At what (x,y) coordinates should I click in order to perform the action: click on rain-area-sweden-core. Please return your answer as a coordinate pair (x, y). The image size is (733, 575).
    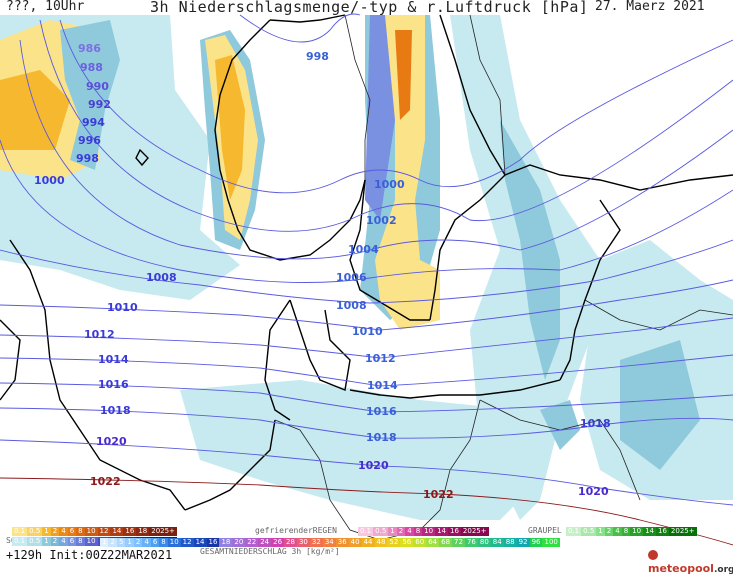
    Looking at the image, I should click on (403, 75).